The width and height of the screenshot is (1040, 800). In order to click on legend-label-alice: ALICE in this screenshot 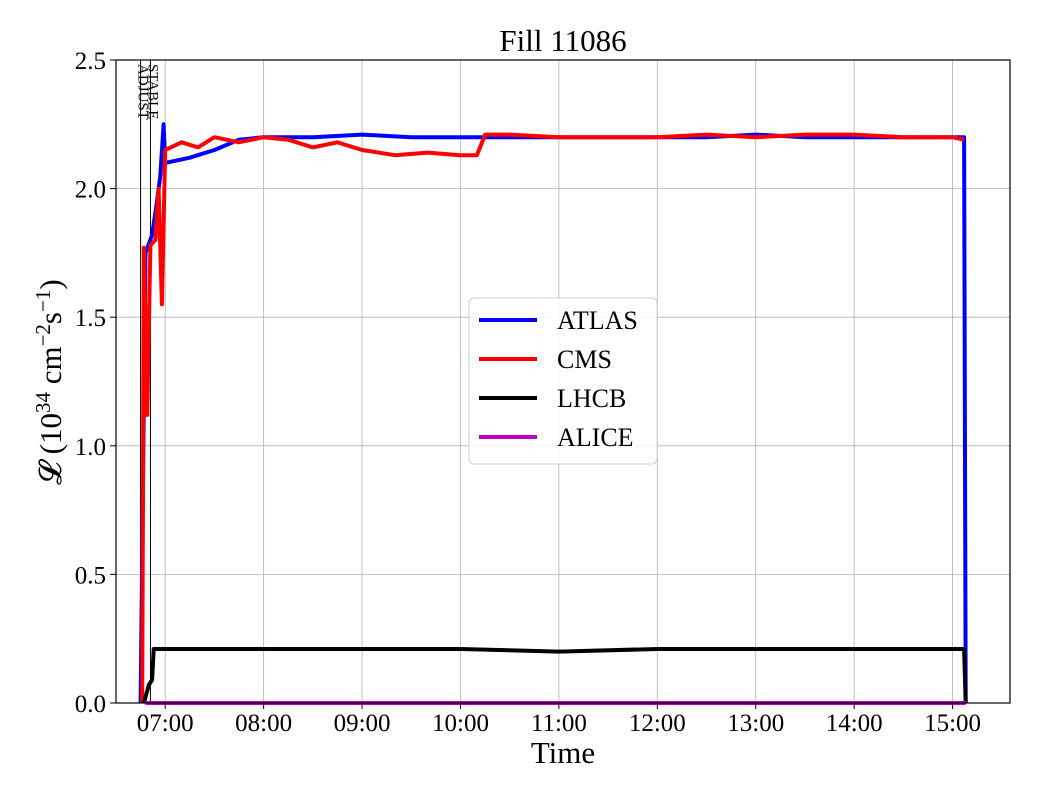, I will do `click(595, 437)`.